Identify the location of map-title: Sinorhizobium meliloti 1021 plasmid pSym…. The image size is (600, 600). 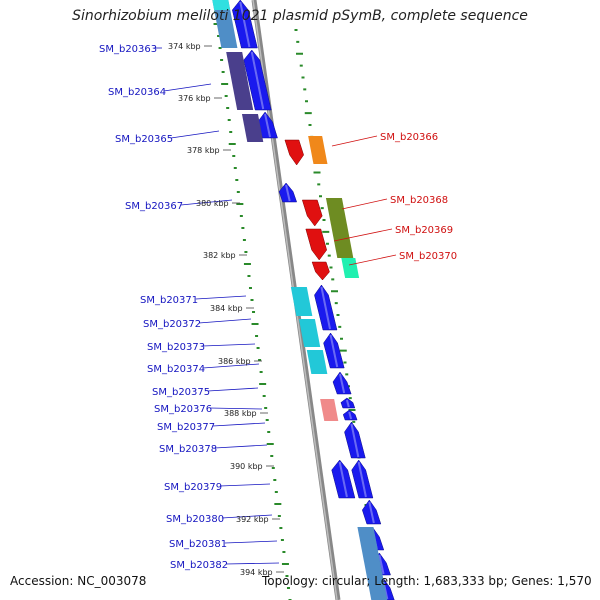
(300, 16).